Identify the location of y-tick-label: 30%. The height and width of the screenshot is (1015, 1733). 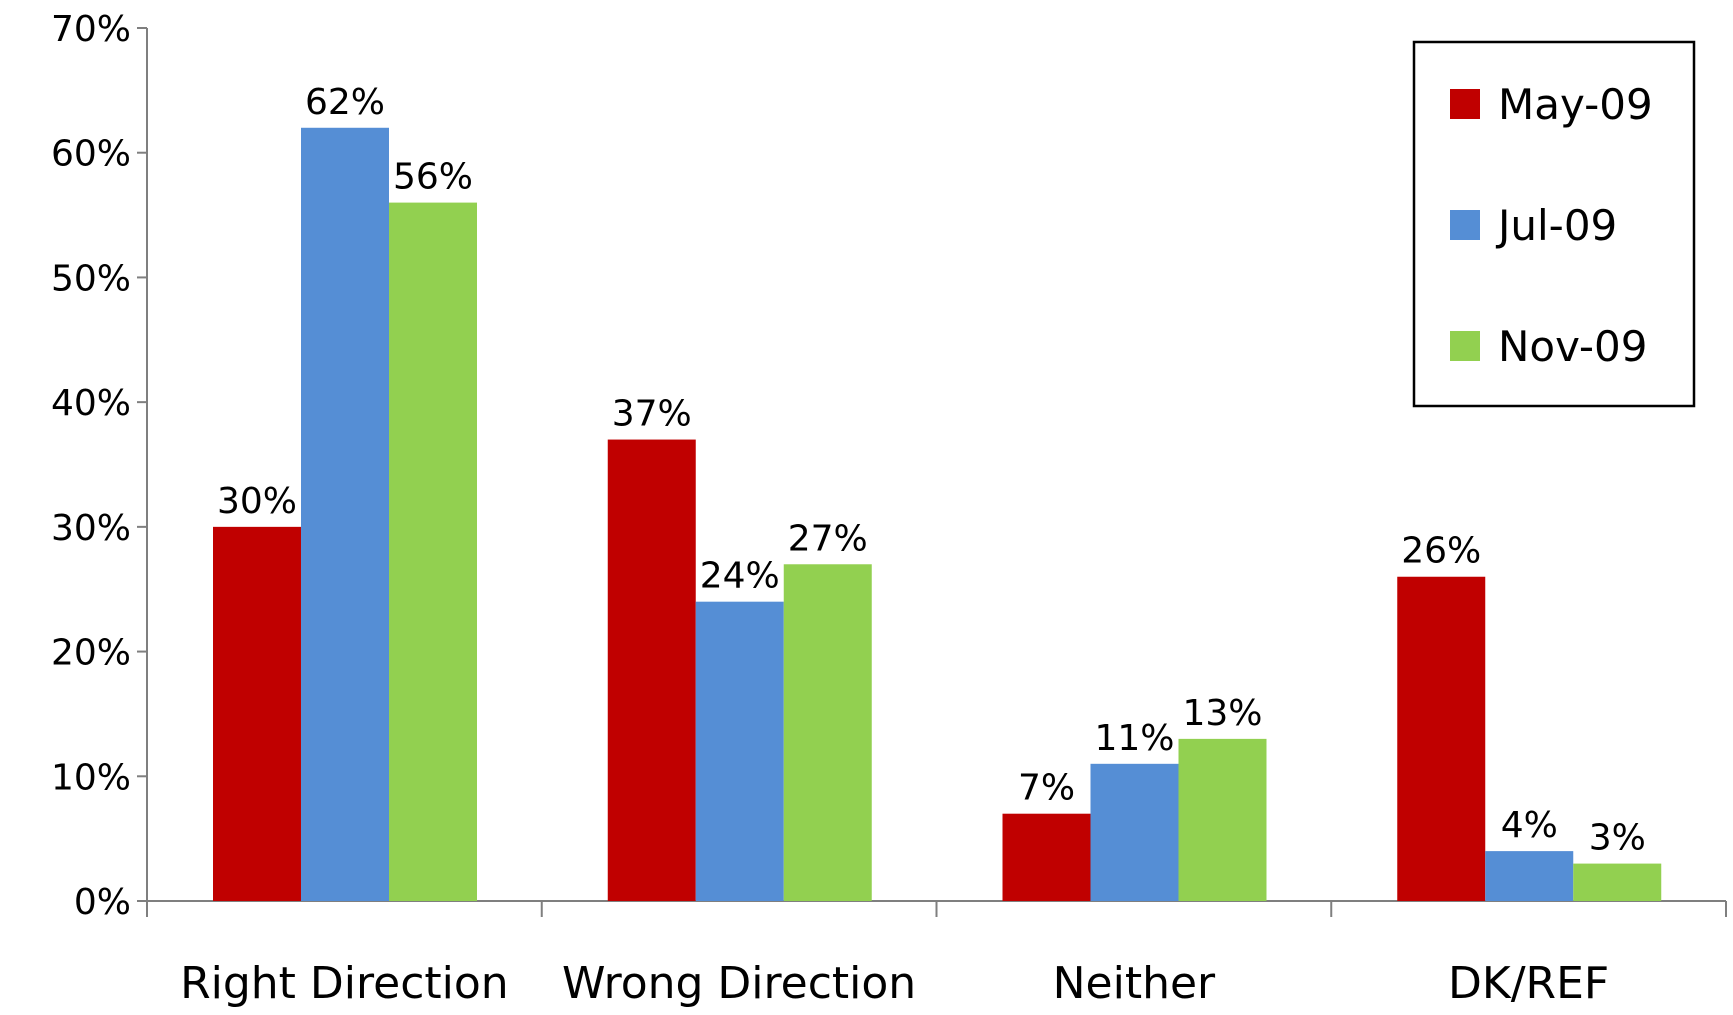
(91, 528).